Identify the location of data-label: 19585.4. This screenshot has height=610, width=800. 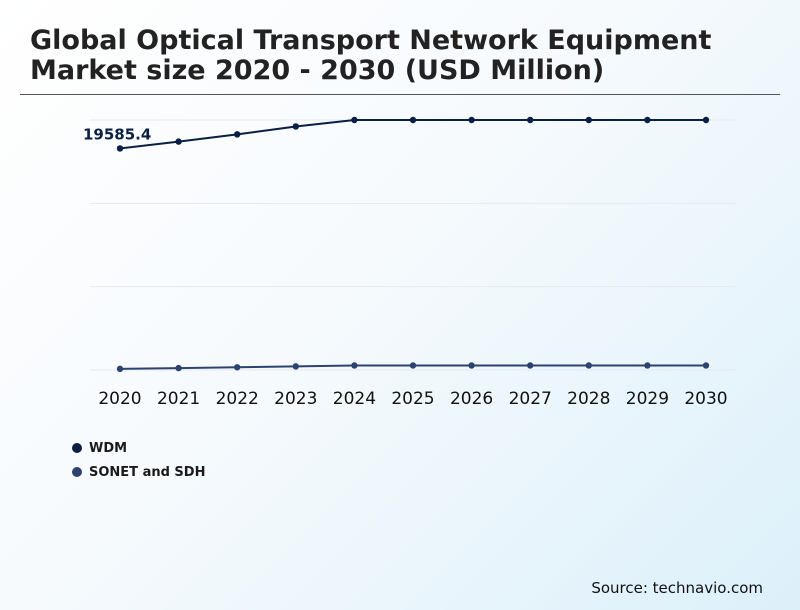
(117, 134).